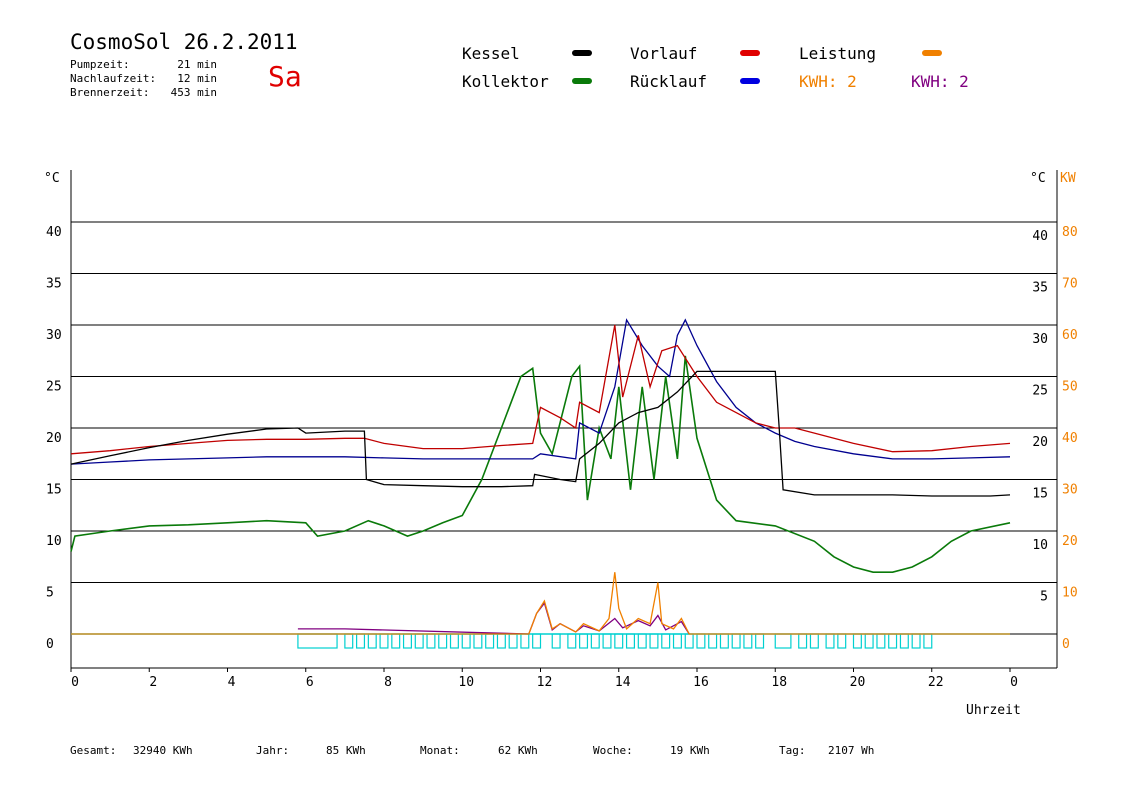 The width and height of the screenshot is (1148, 812). Describe the element at coordinates (545, 682) in the screenshot. I see `x-tick-label: 12` at that location.